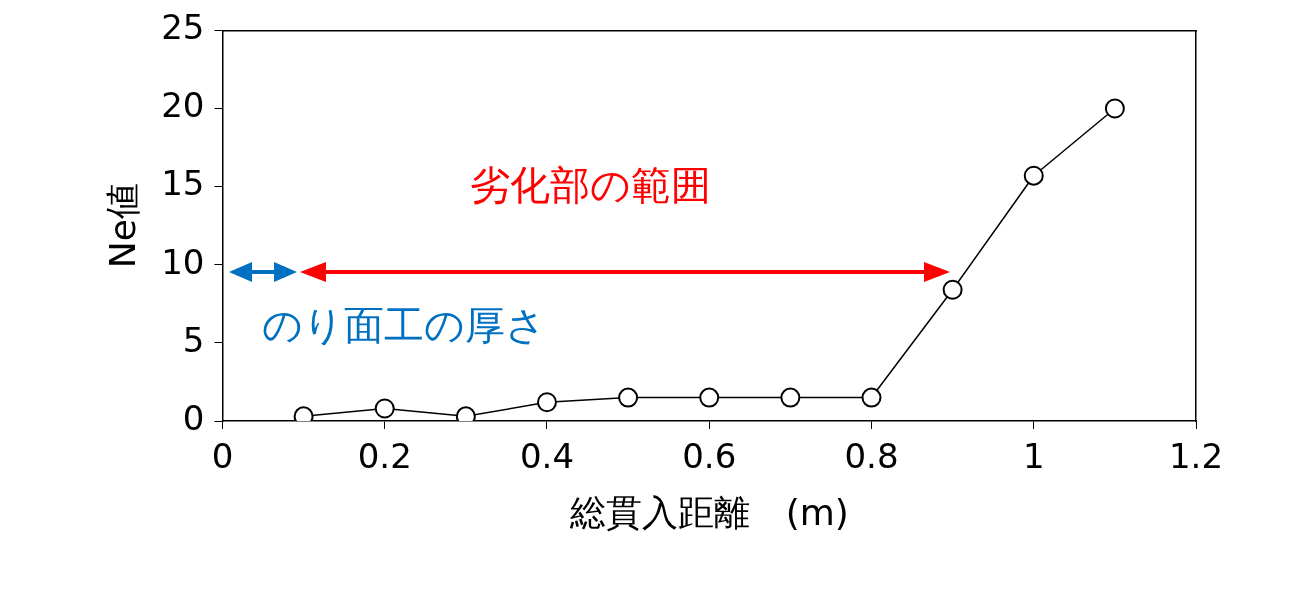 The image size is (1314, 591). Describe the element at coordinates (708, 512) in the screenshot. I see `x-axis-title: 総貫入距離 (m)` at that location.